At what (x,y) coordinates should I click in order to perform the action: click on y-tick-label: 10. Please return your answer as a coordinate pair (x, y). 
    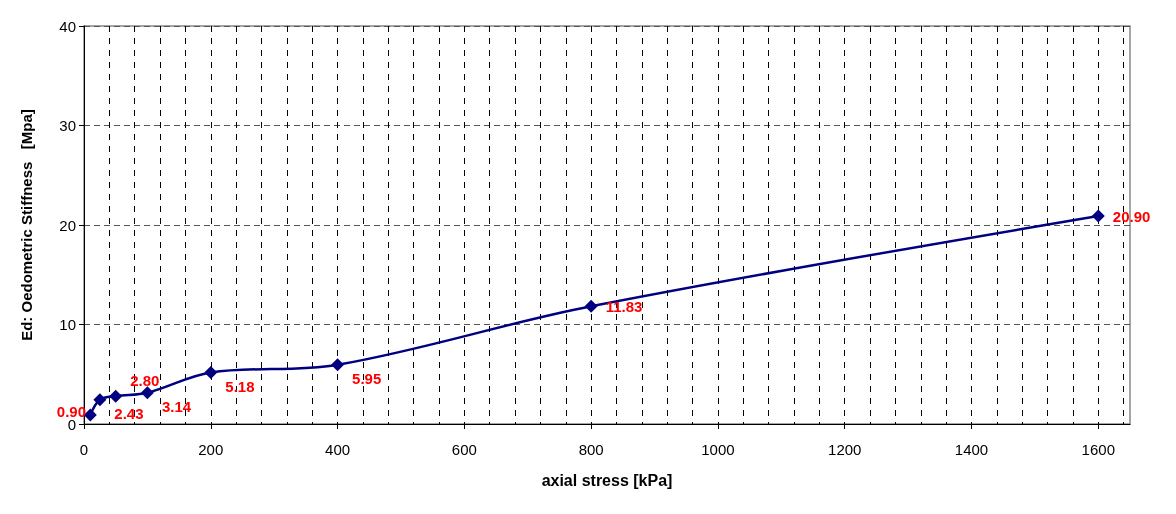
    Looking at the image, I should click on (67, 324).